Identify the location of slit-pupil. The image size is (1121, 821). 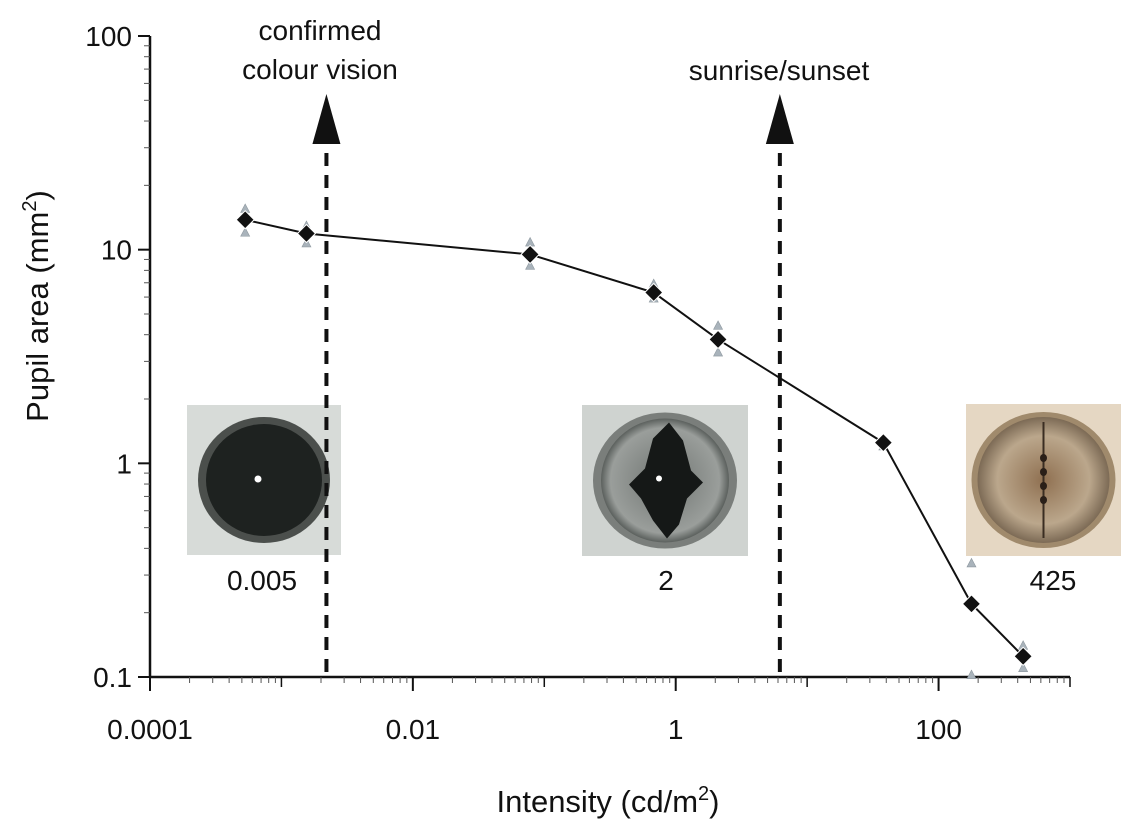
(666, 480).